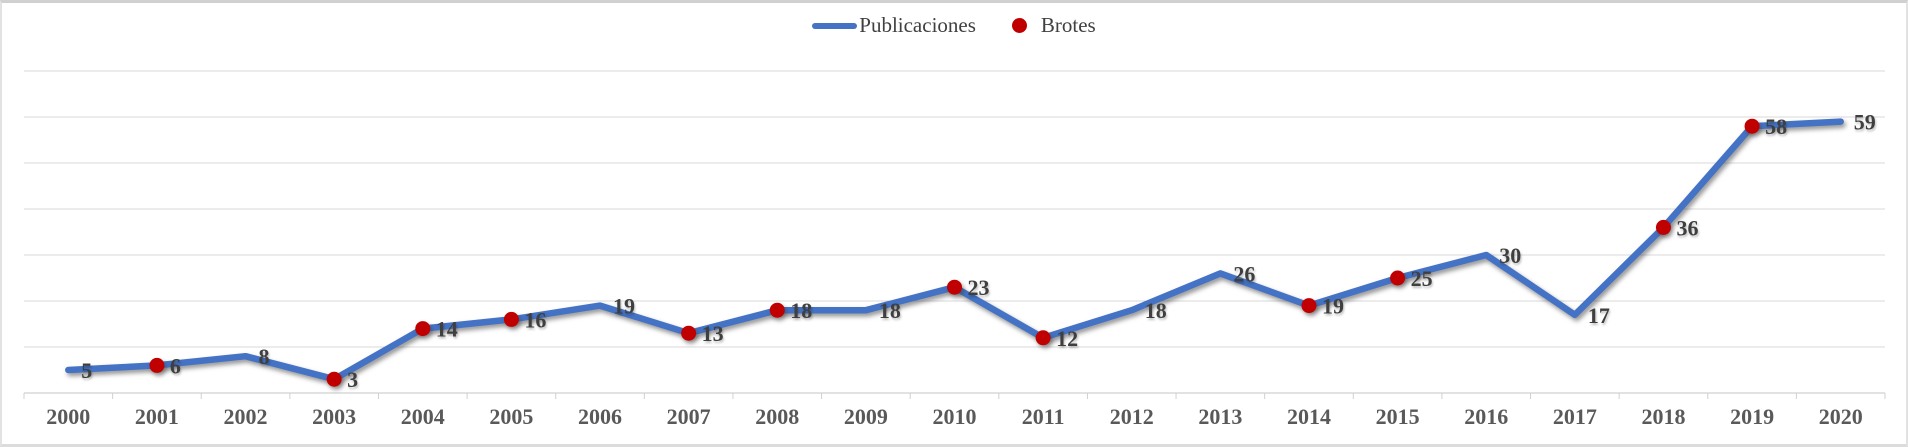 The image size is (1908, 447). I want to click on x-axis-label: 2001, so click(157, 416).